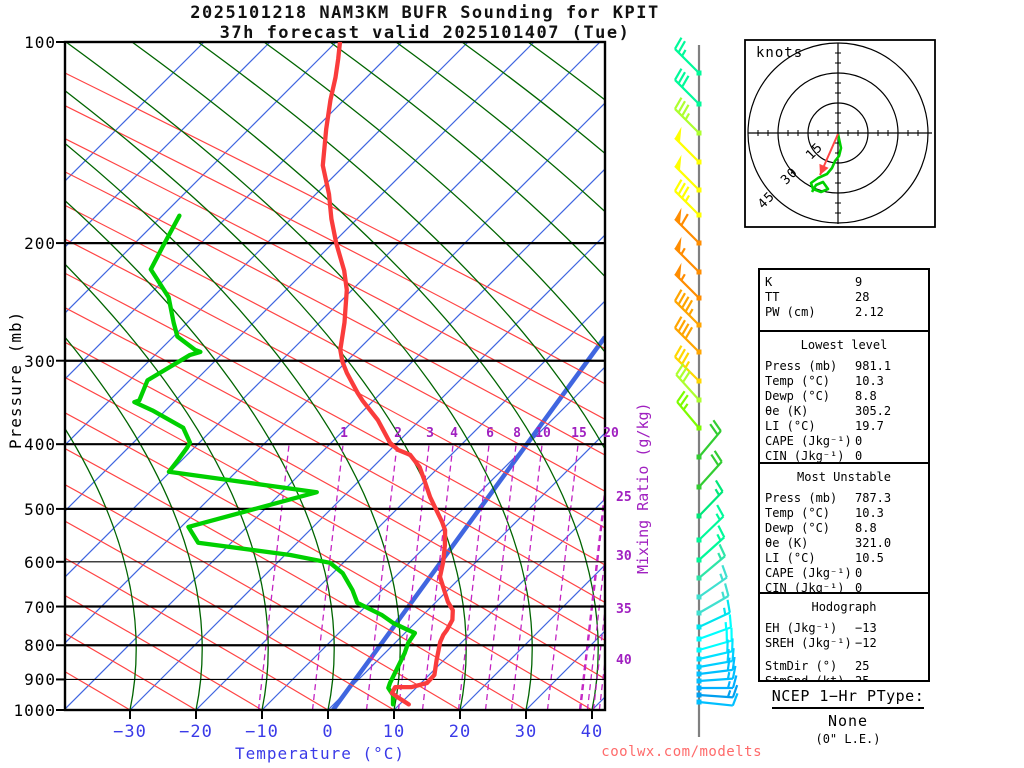  Describe the element at coordinates (826, 163) in the screenshot. I see `hodograph-trace` at that location.